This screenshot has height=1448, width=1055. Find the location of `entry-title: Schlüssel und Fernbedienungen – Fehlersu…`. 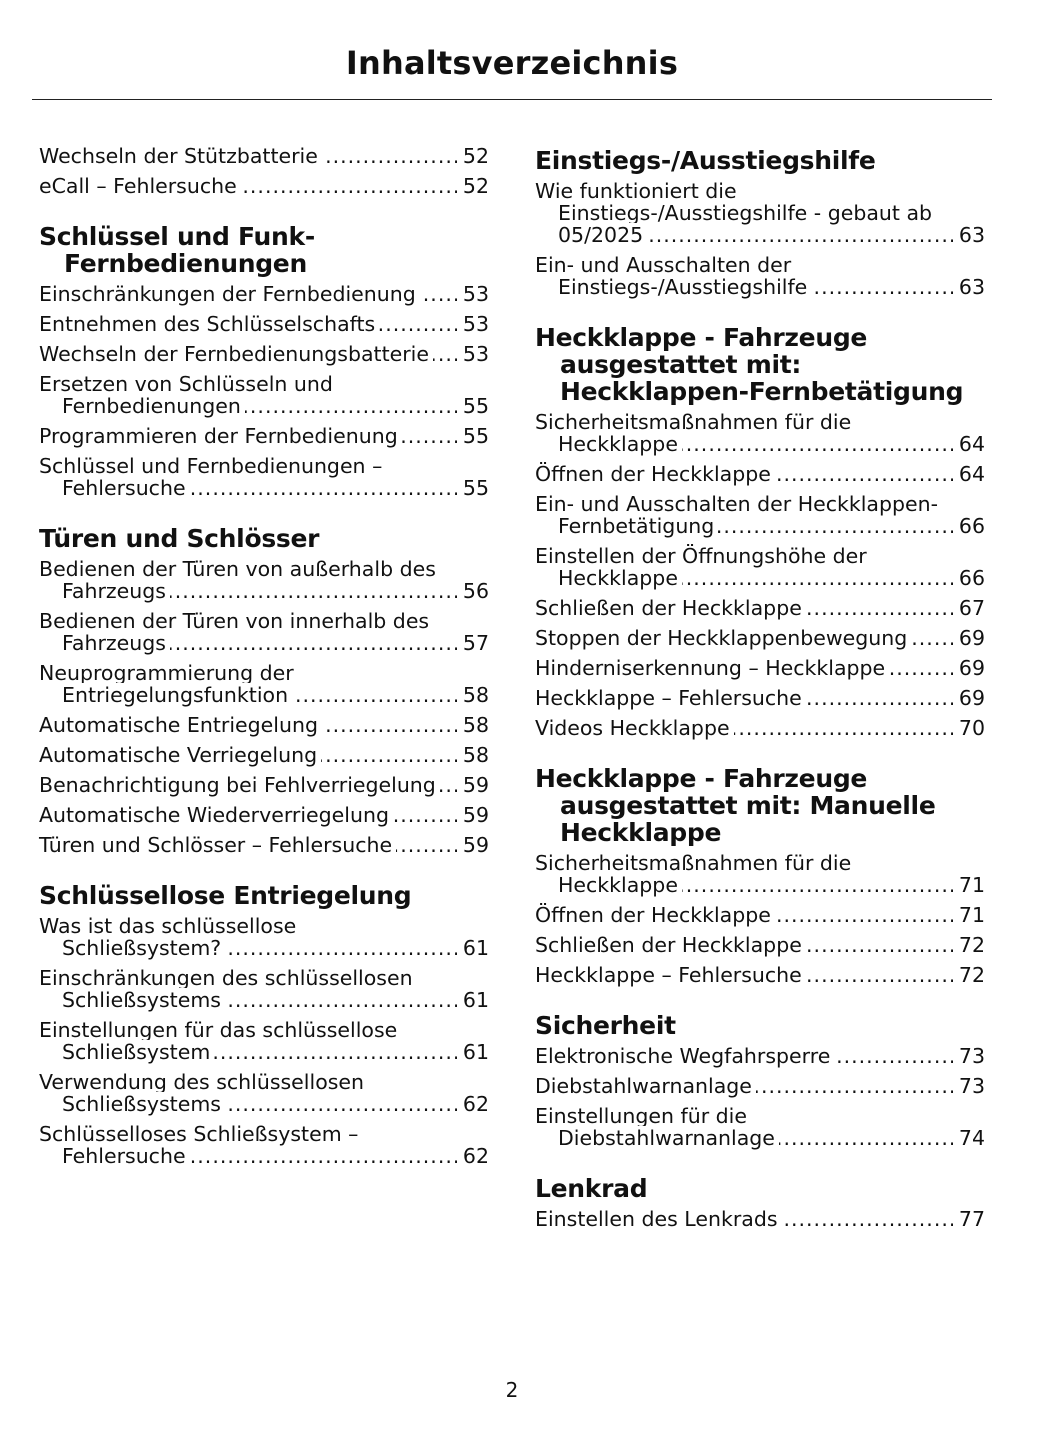

entry-title: Schlüssel und Fernbedienungen – Fehlersu… is located at coordinates (211, 477).